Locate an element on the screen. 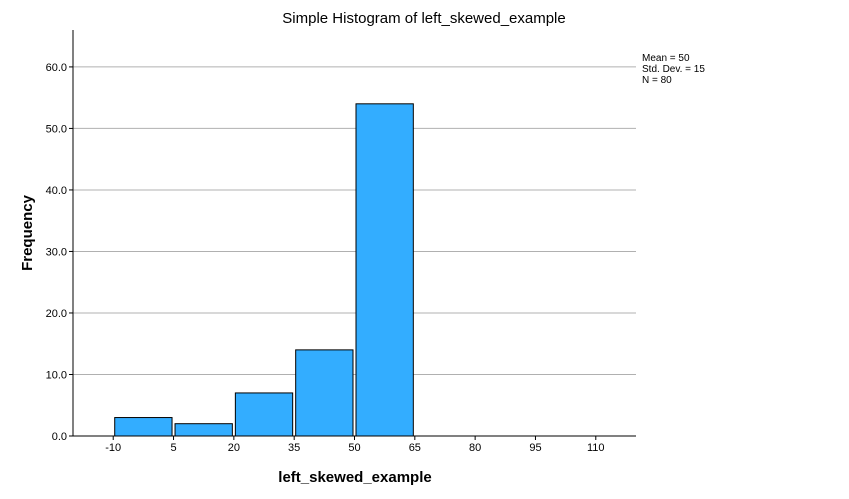  x-tick-label: -10 is located at coordinates (113, 448).